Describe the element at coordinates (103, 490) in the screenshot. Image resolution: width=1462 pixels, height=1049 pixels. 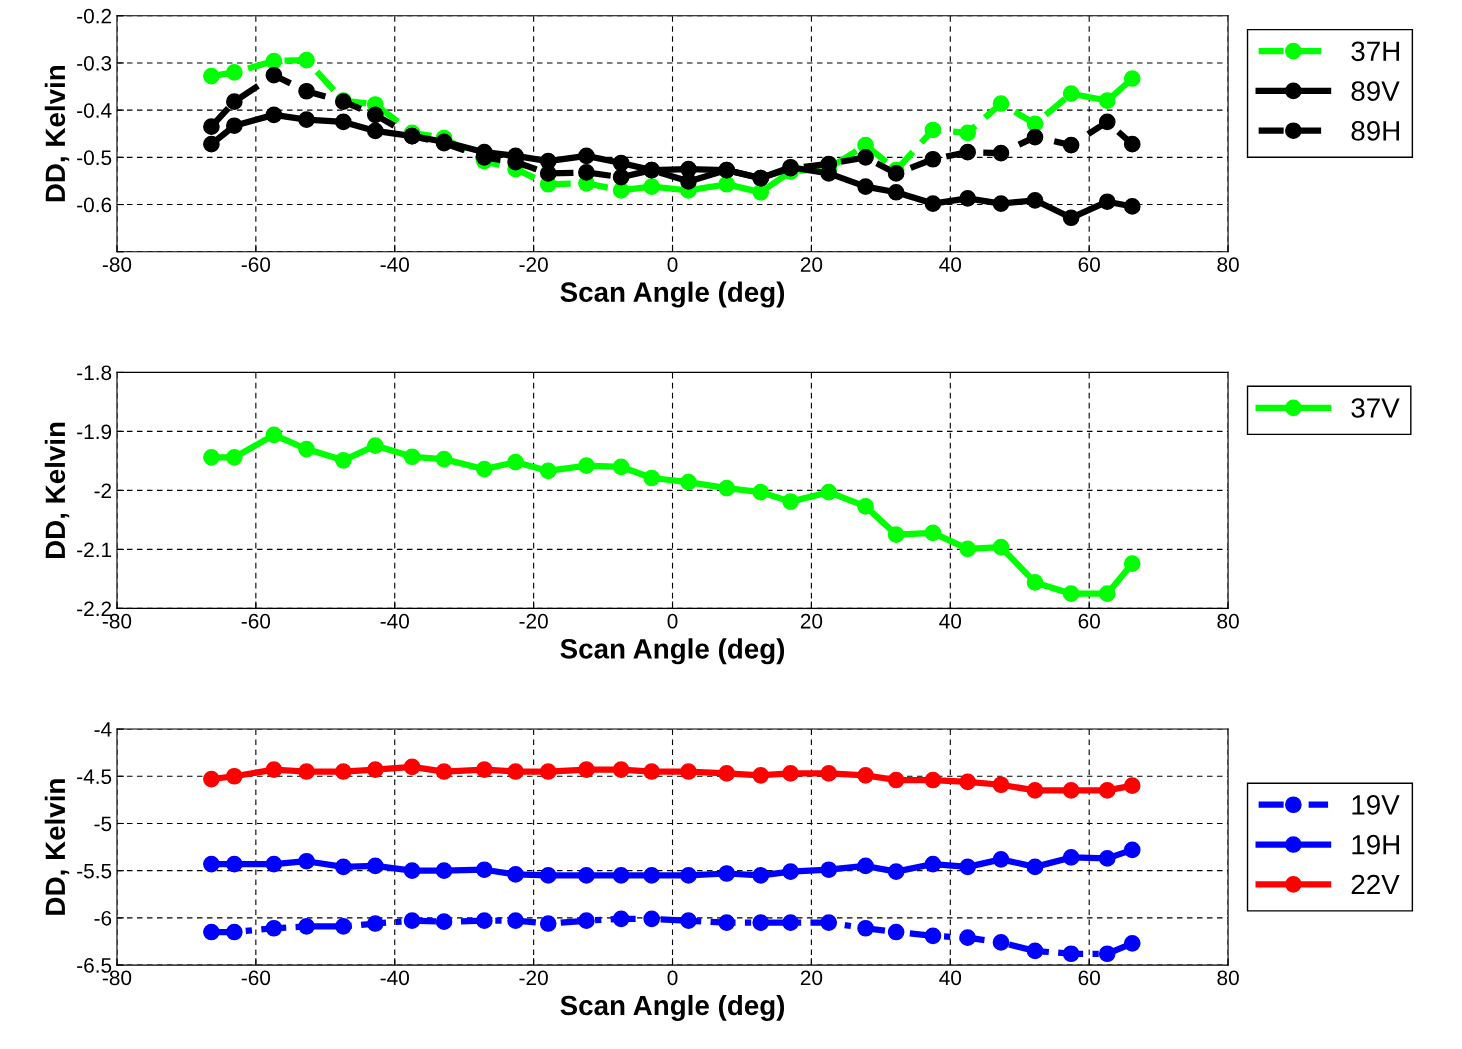
I see `y-tick-label: -2` at that location.